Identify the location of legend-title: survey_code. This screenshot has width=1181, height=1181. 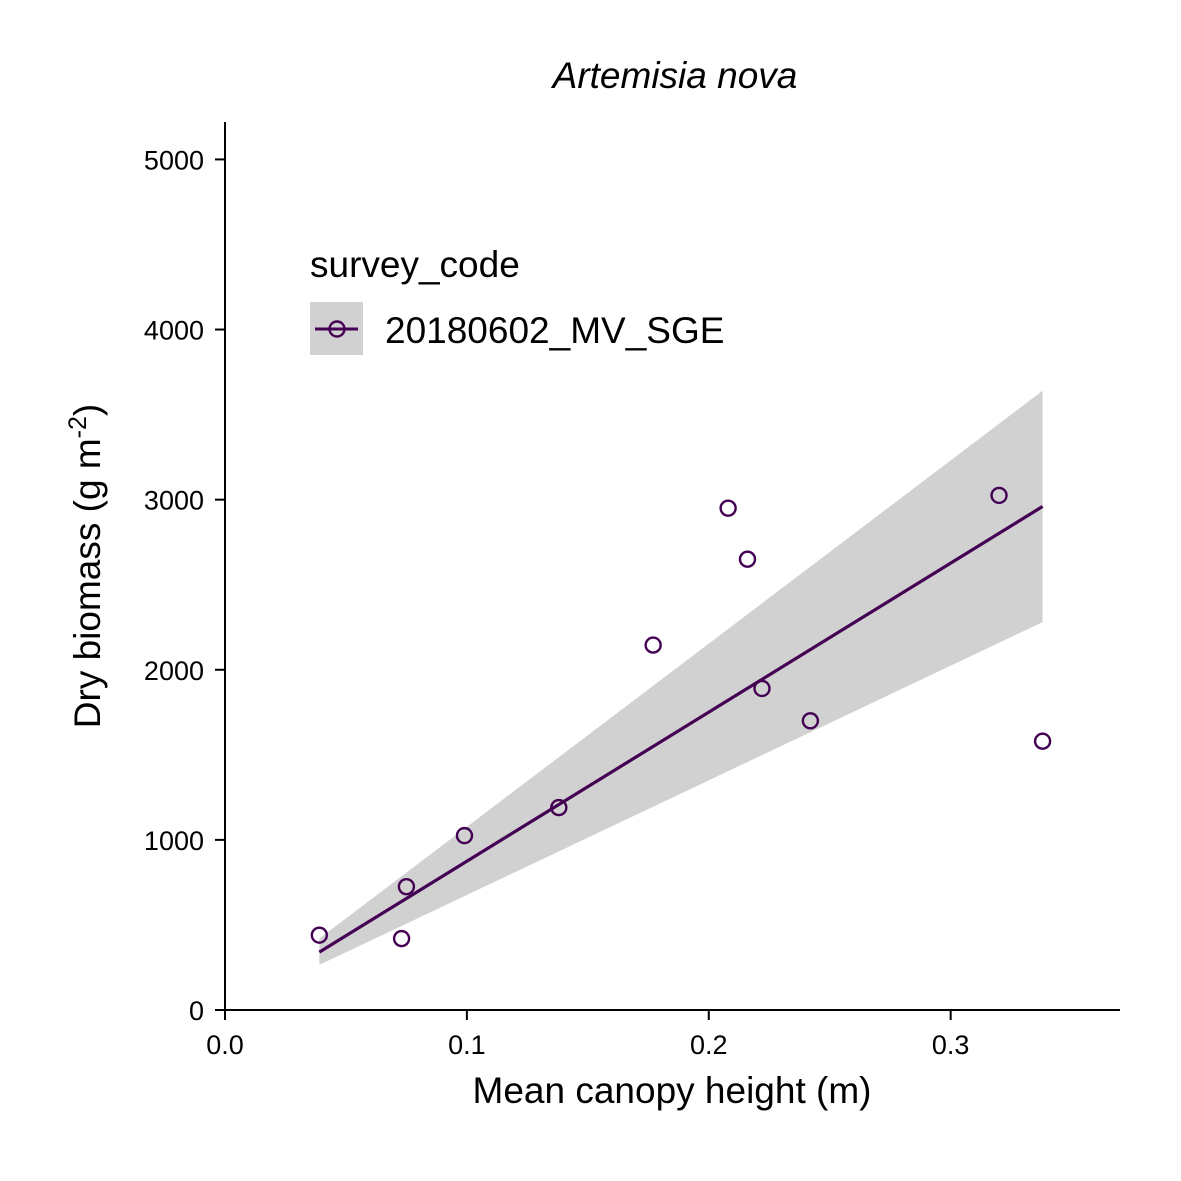
(415, 264).